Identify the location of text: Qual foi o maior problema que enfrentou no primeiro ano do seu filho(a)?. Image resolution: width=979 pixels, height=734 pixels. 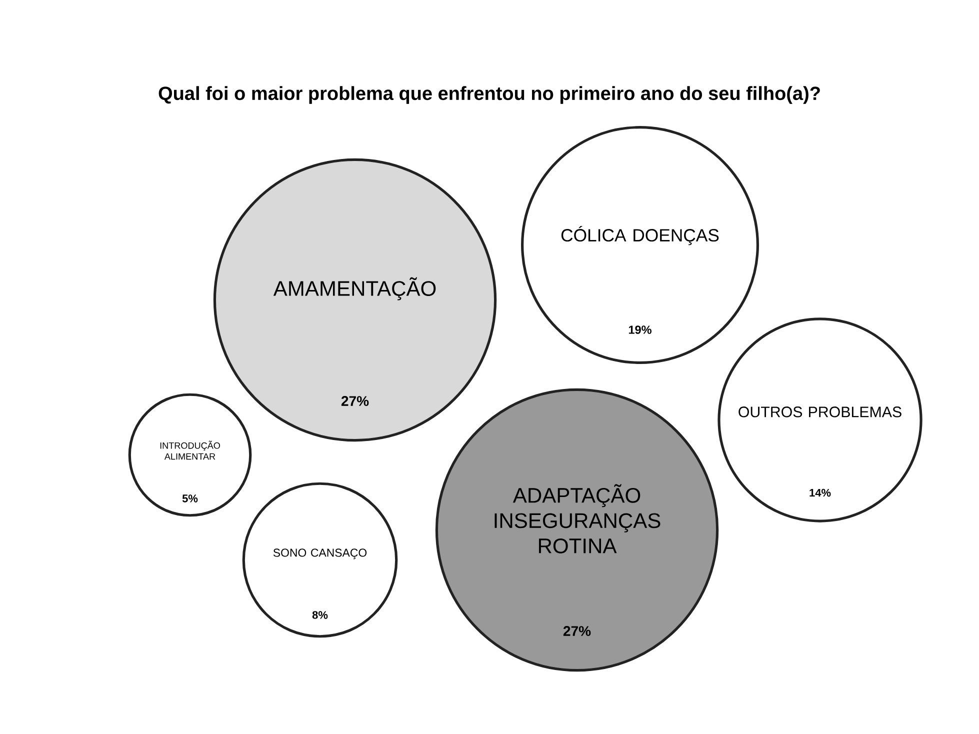
(489, 95).